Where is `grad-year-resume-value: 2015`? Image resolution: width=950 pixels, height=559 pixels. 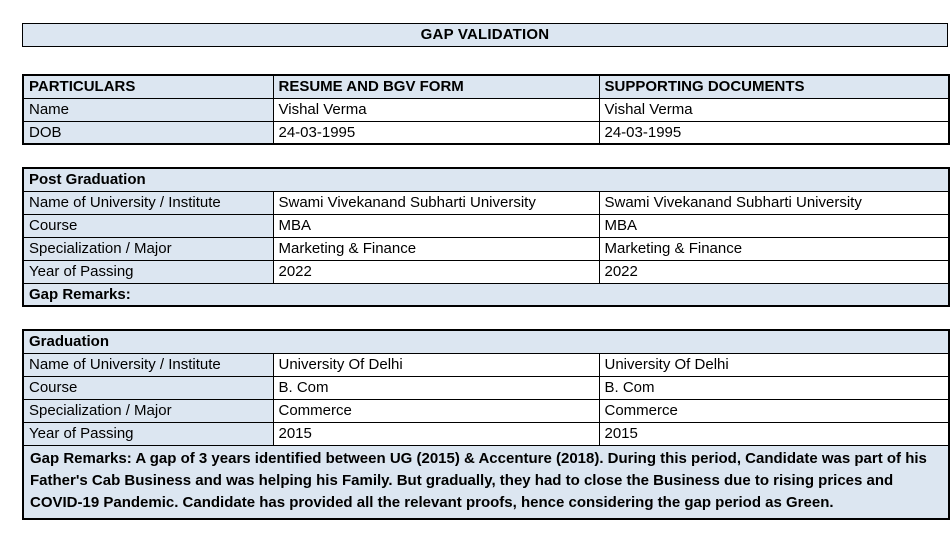
grad-year-resume-value: 2015 is located at coordinates (436, 433).